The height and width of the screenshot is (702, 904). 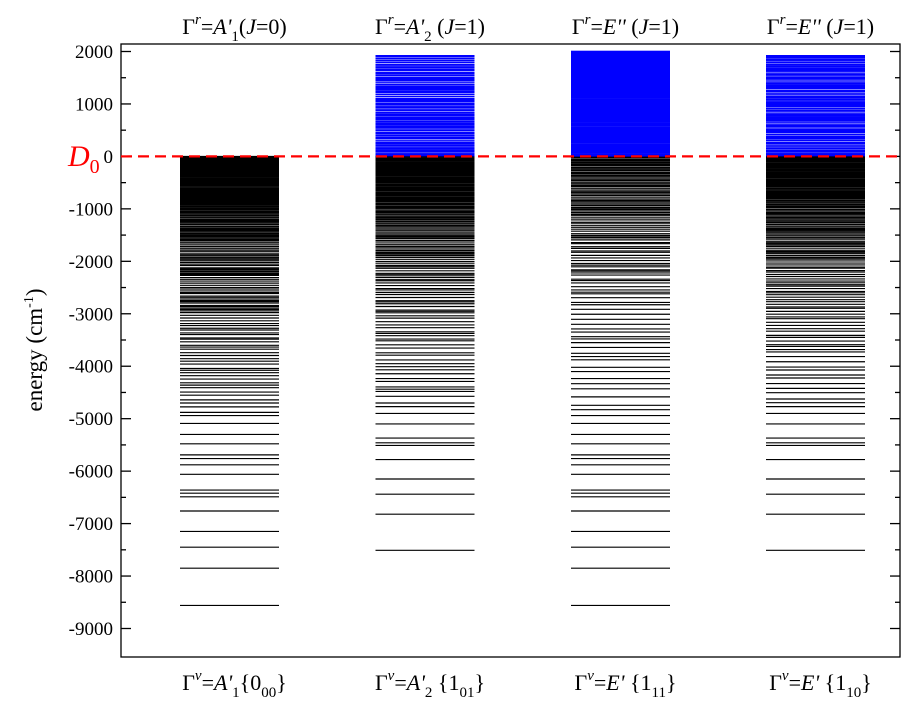 What do you see at coordinates (78, 156) in the screenshot?
I see `threshold-symbol: D` at bounding box center [78, 156].